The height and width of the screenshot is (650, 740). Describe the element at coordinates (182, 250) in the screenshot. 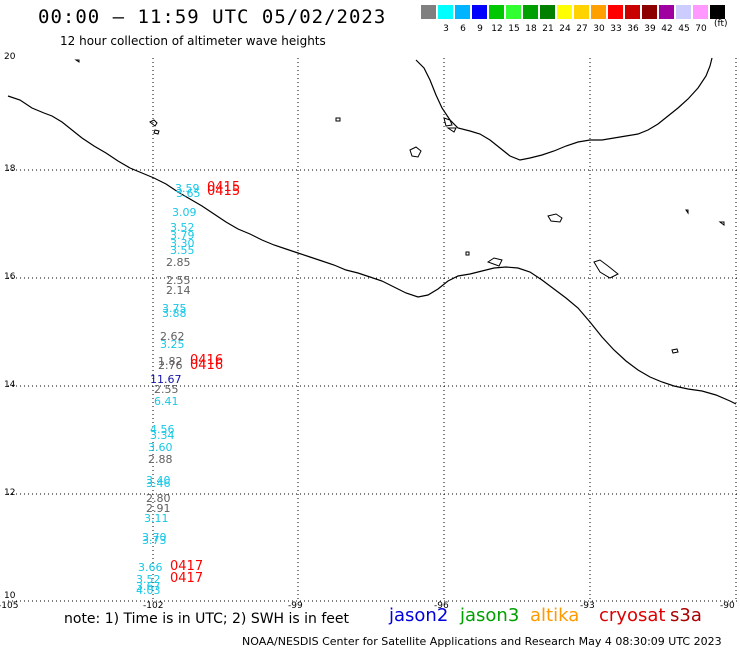

I see `wave-height-label: 3.55` at that location.